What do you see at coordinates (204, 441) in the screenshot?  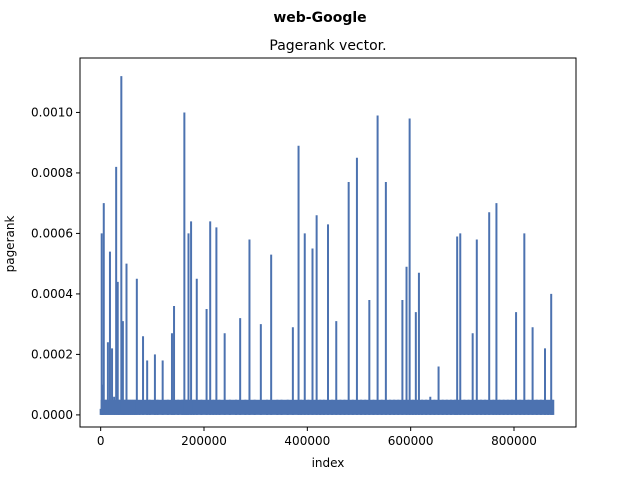 I see `x-tick-label: 200000` at bounding box center [204, 441].